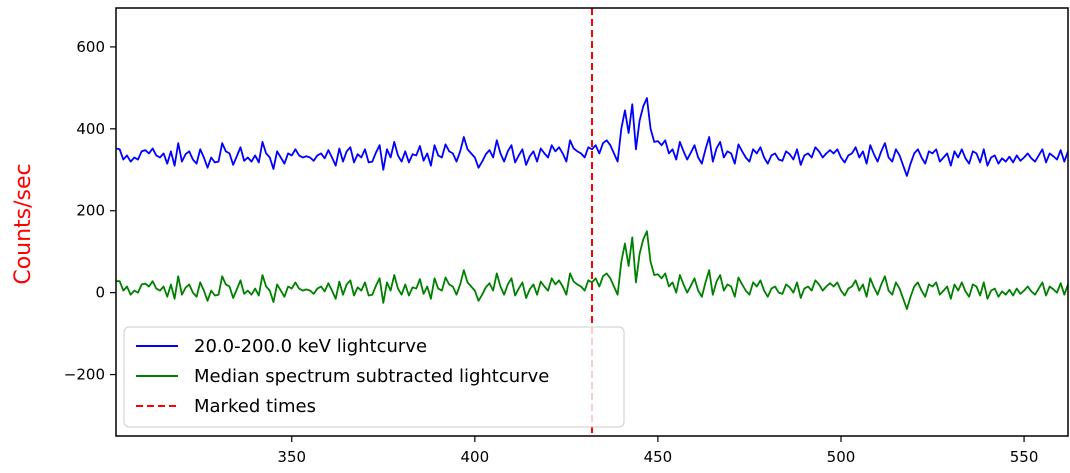 The image size is (1070, 473). What do you see at coordinates (90, 211) in the screenshot?
I see `y-tick-label: 200` at bounding box center [90, 211].